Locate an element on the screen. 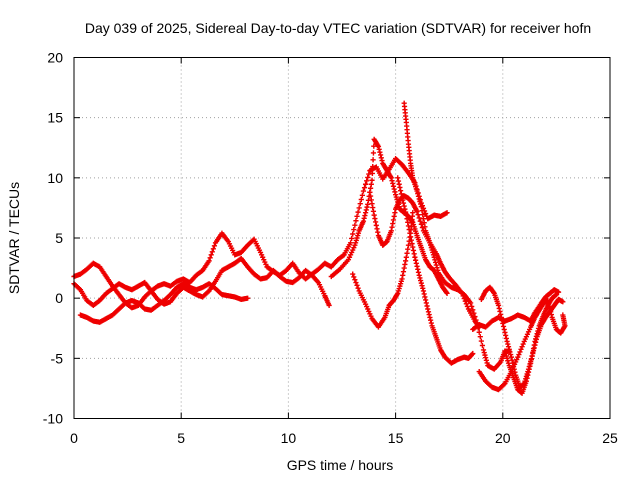 The width and height of the screenshot is (640, 480). x-tick-label: 20 is located at coordinates (503, 438).